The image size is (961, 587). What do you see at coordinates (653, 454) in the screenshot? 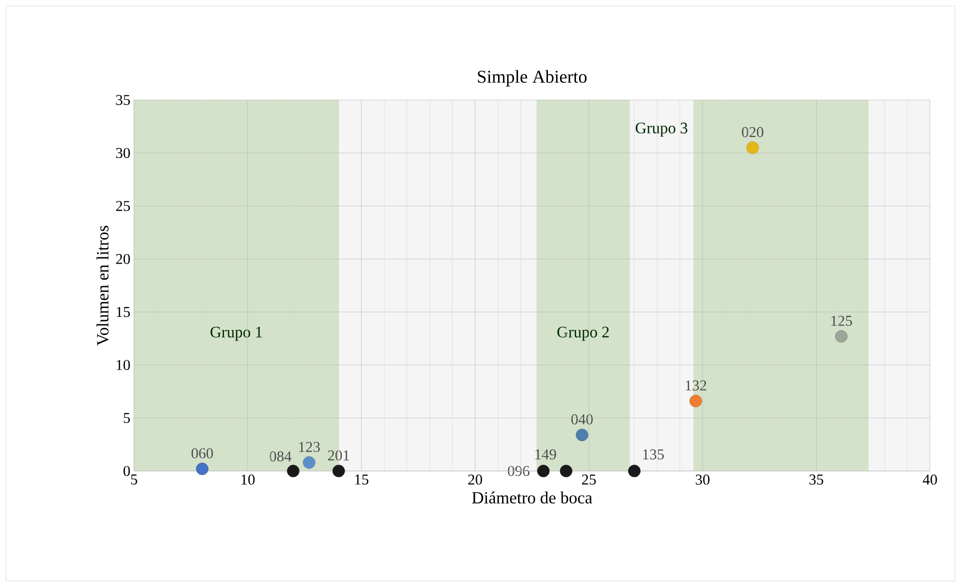
I see `annotation: 135` at bounding box center [653, 454].